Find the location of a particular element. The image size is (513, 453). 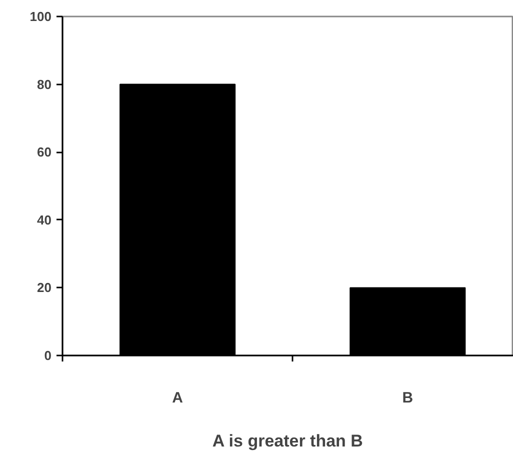

y-tick-label: 20 is located at coordinates (44, 288).